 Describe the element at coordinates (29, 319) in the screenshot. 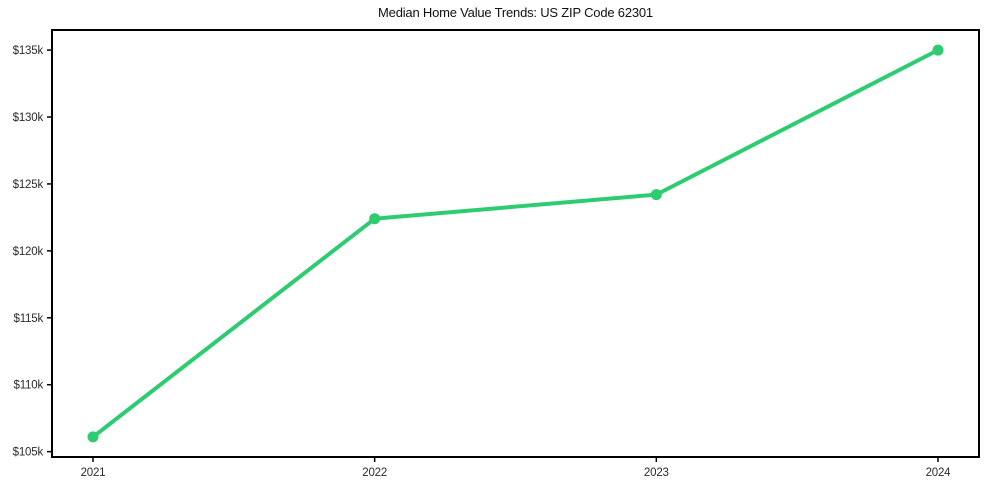

I see `y-tick-label: $115k` at that location.